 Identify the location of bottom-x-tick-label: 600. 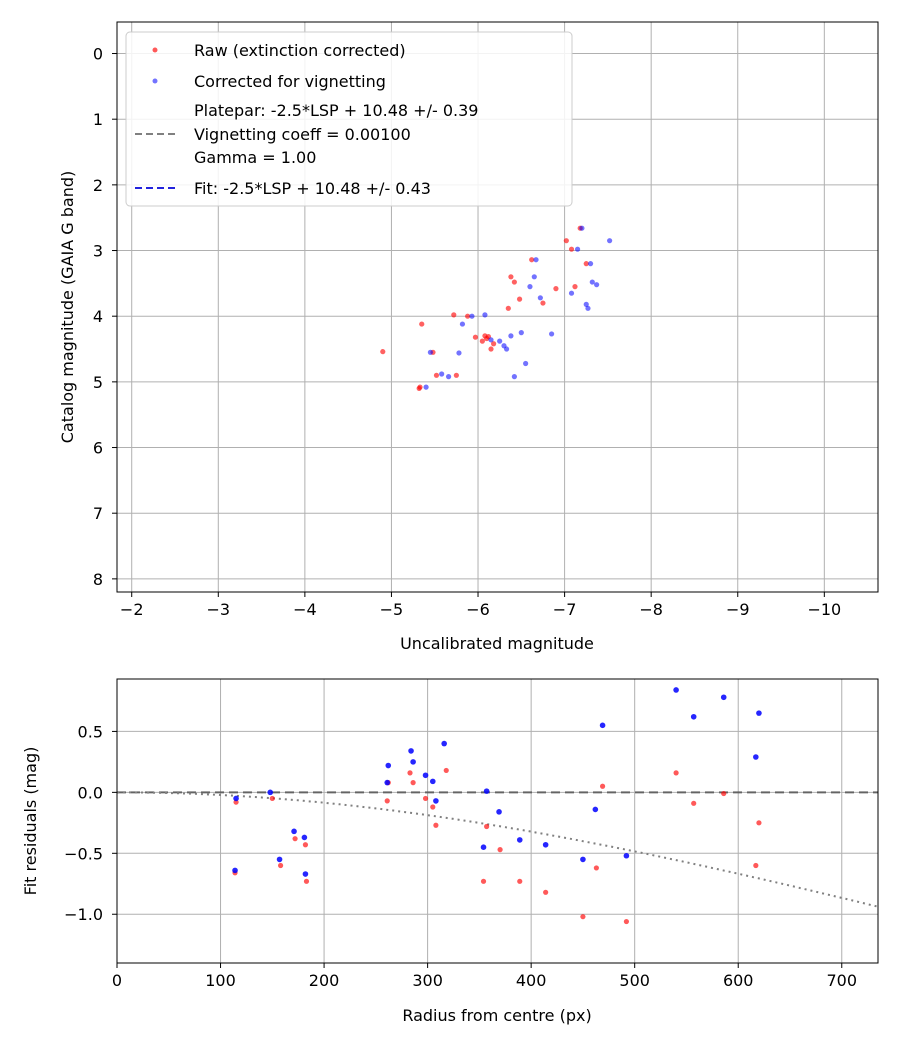
(738, 980).